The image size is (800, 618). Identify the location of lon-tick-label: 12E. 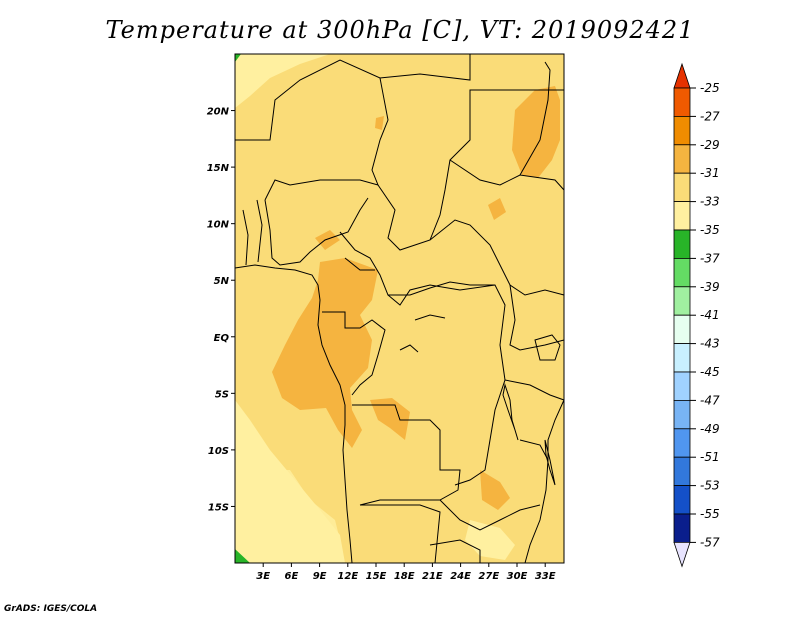
(347, 576).